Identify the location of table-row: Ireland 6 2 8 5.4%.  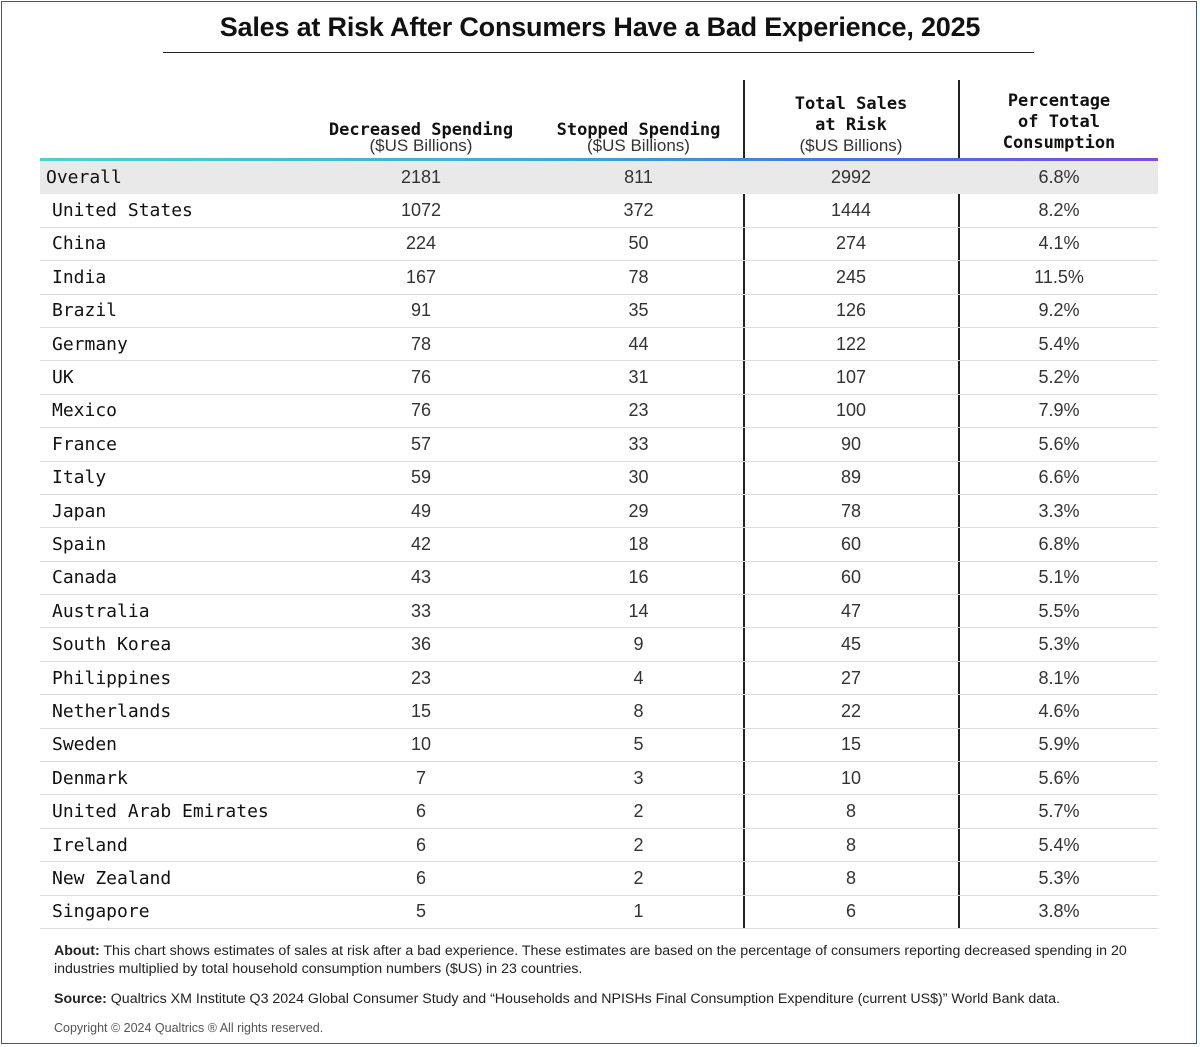
(599, 846).